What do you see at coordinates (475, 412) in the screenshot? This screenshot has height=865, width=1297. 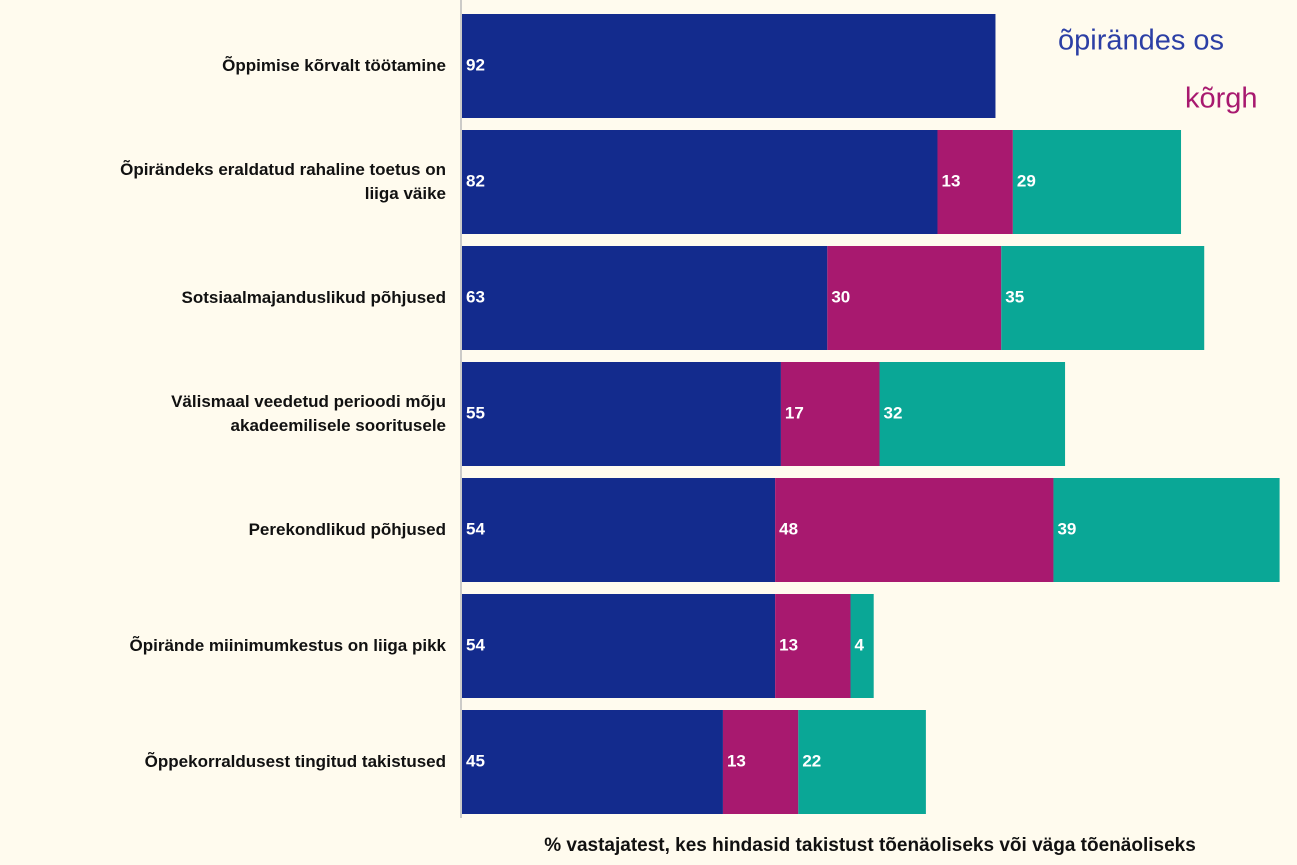 I see `value-label: 55` at bounding box center [475, 412].